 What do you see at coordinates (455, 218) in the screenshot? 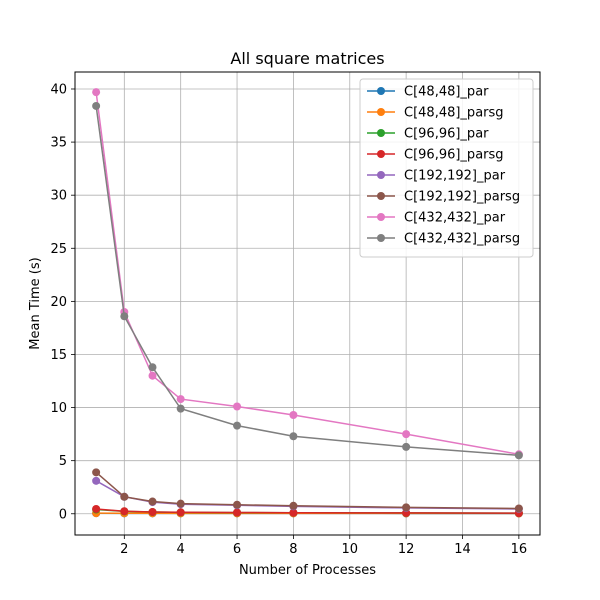
I see `legend-label: C[432,432]_par` at bounding box center [455, 218].